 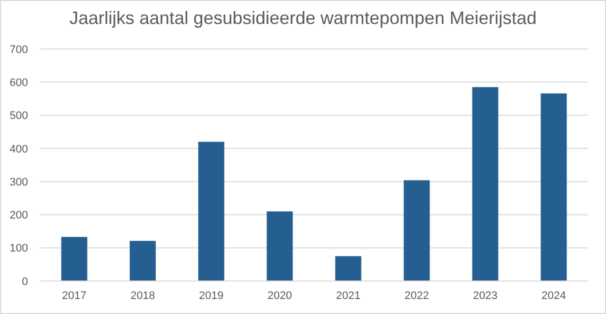 I want to click on y-tick-label: 200, so click(x=19, y=216).